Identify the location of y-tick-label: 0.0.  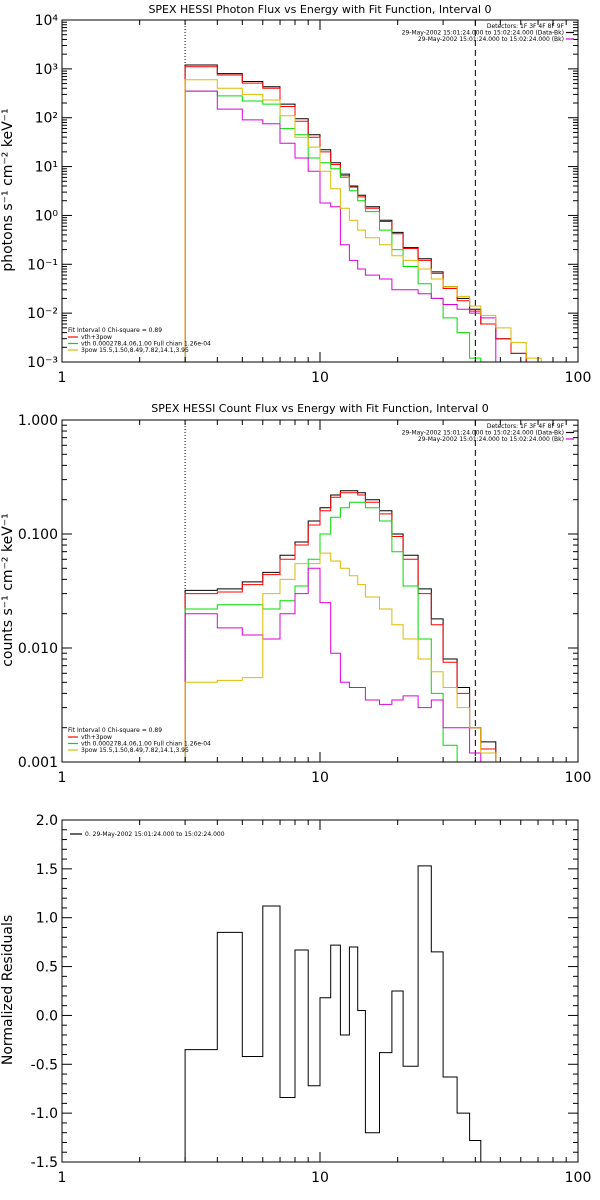
(47, 1016).